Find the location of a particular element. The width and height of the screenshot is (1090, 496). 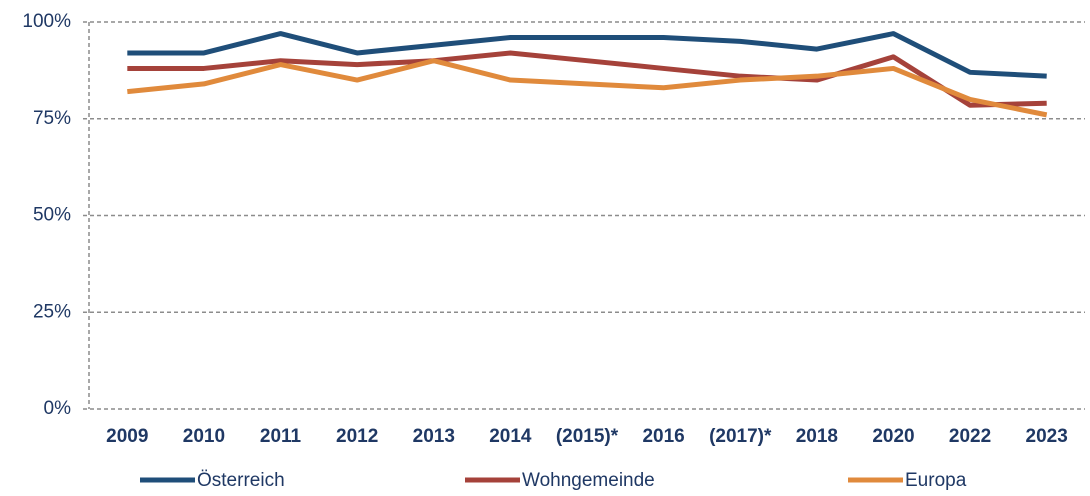

x-tick-label: 2012 is located at coordinates (357, 436).